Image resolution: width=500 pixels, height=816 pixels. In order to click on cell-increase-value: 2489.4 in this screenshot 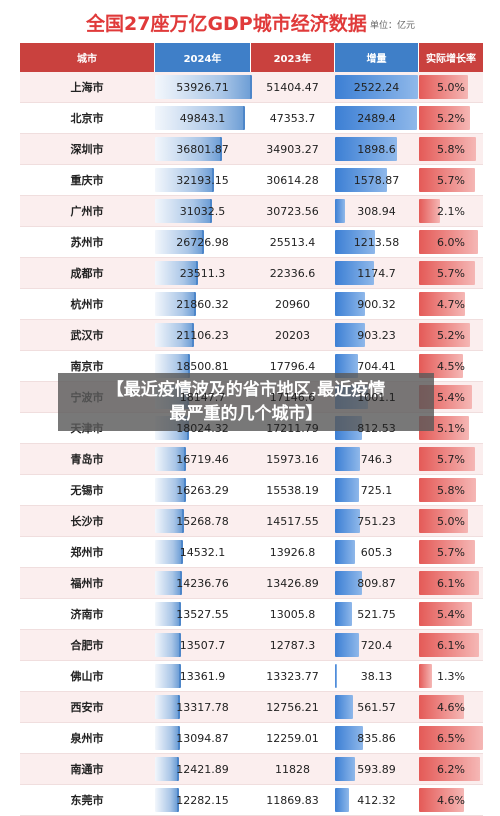, I will do `click(376, 118)`.